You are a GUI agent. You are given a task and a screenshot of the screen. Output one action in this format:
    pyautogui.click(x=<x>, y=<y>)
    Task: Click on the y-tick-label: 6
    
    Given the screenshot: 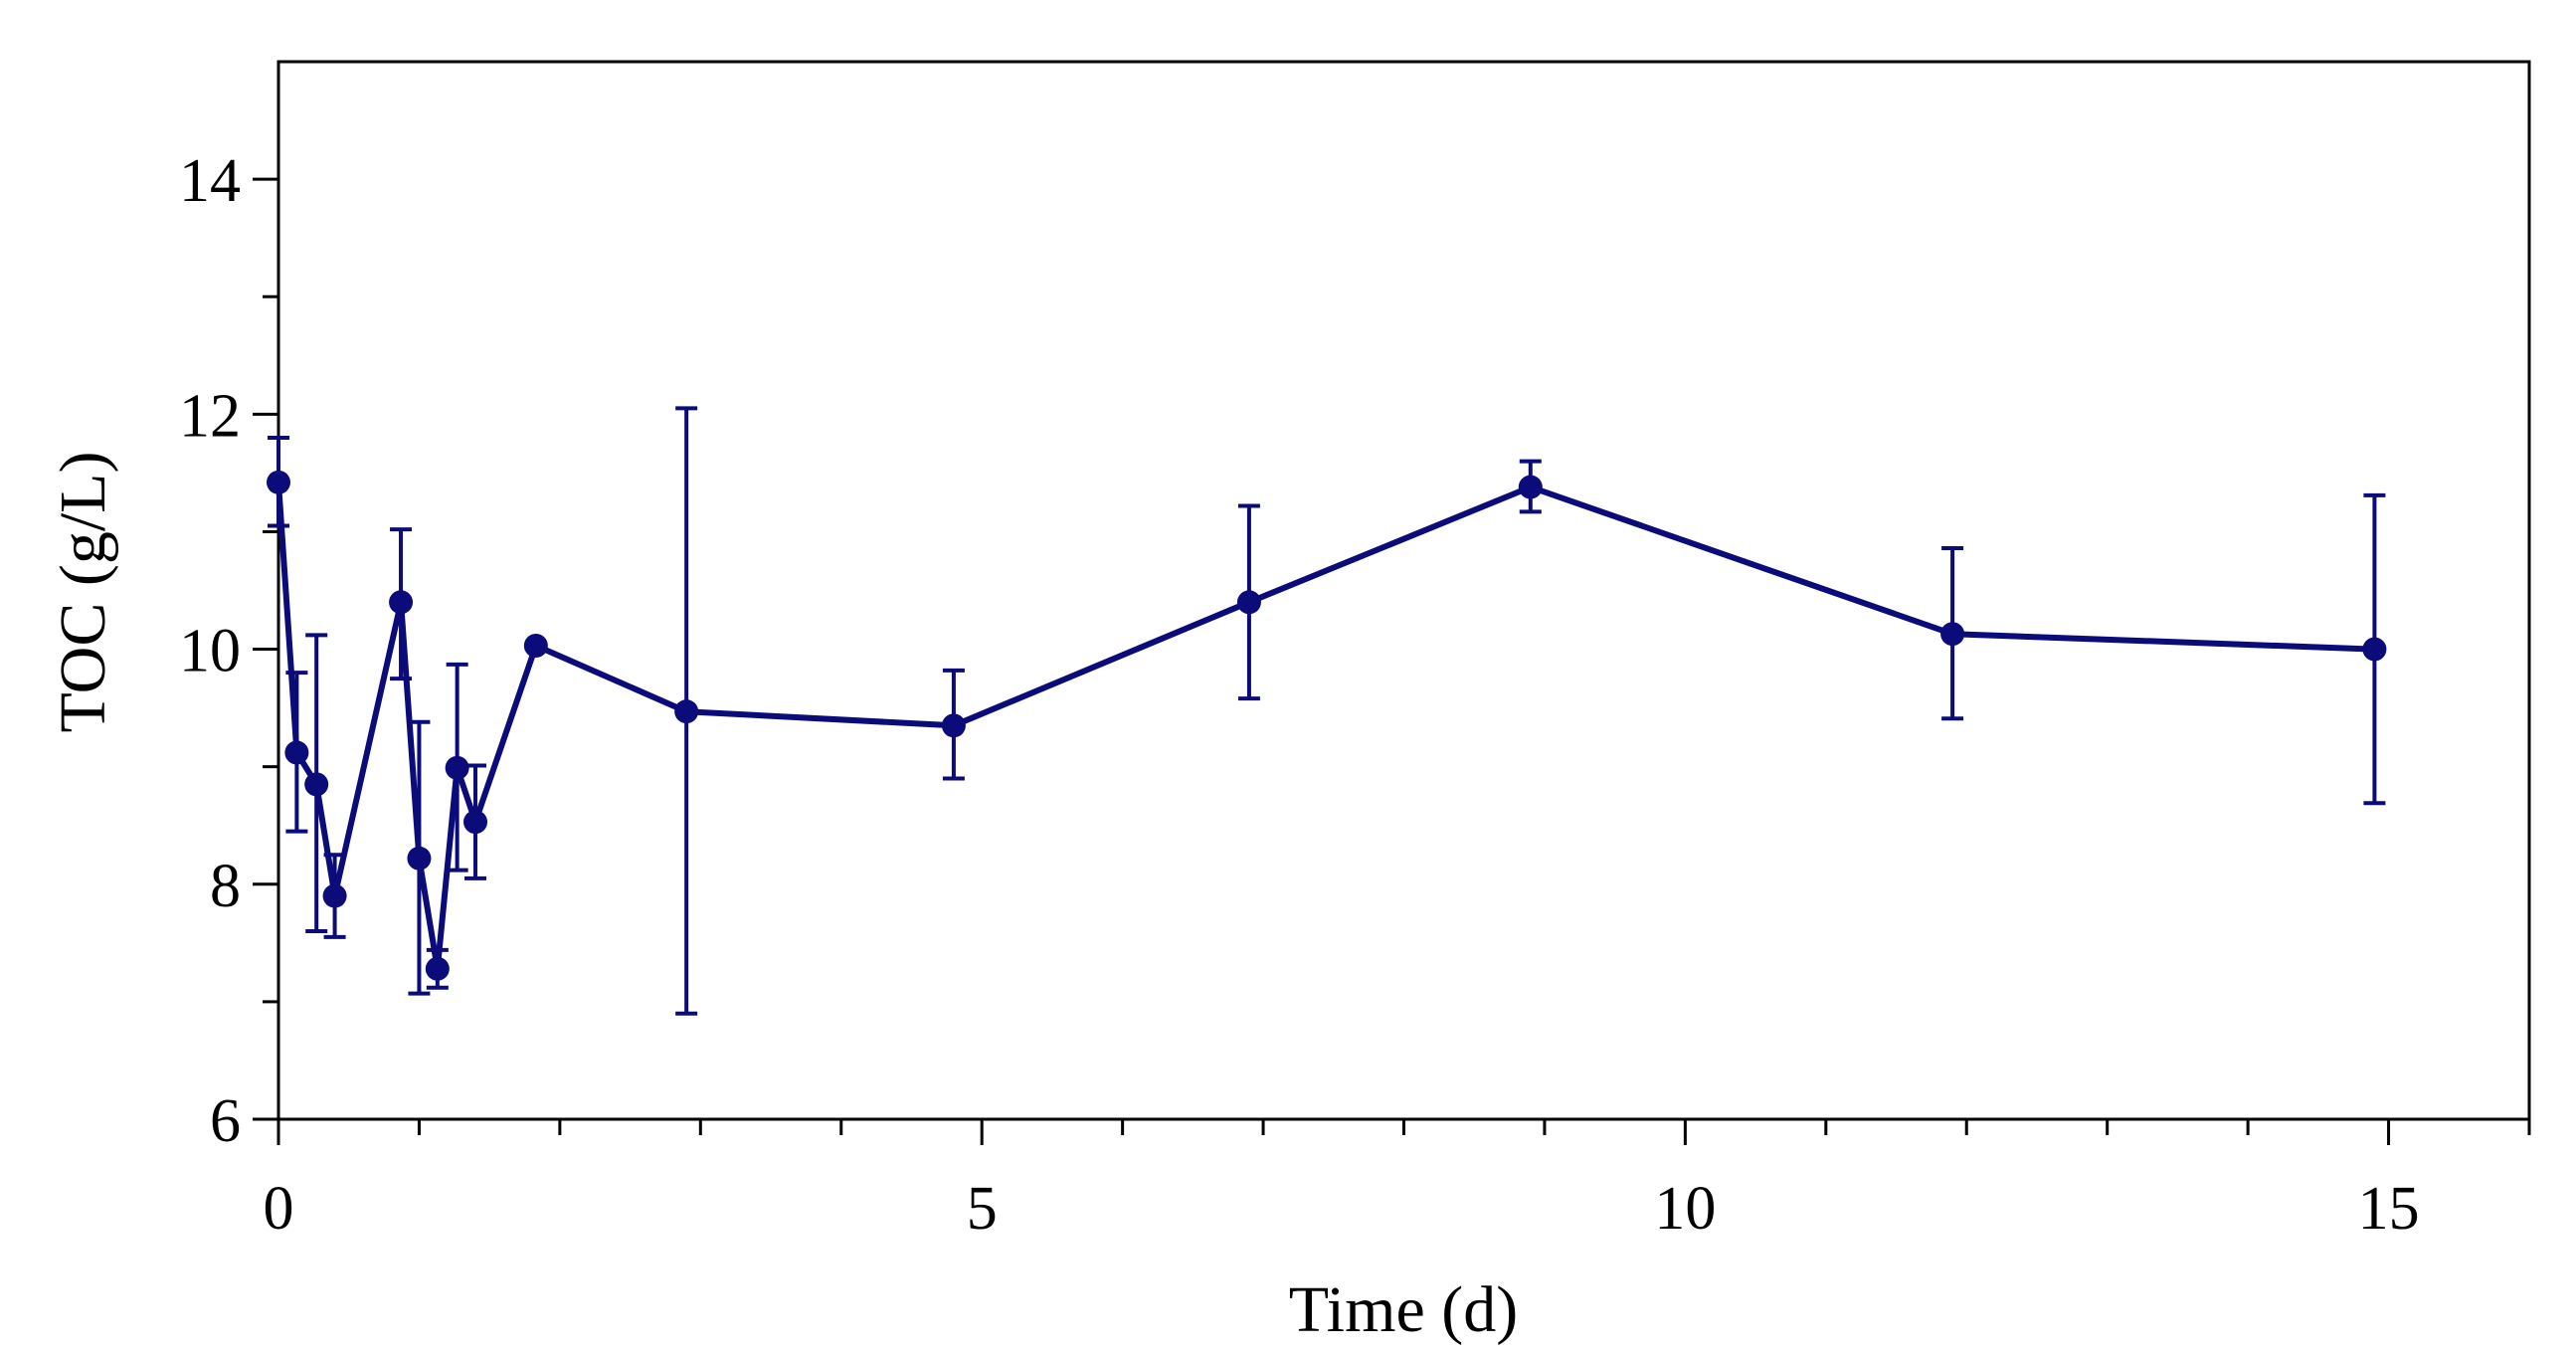 What is the action you would take?
    pyautogui.click(x=225, y=1121)
    